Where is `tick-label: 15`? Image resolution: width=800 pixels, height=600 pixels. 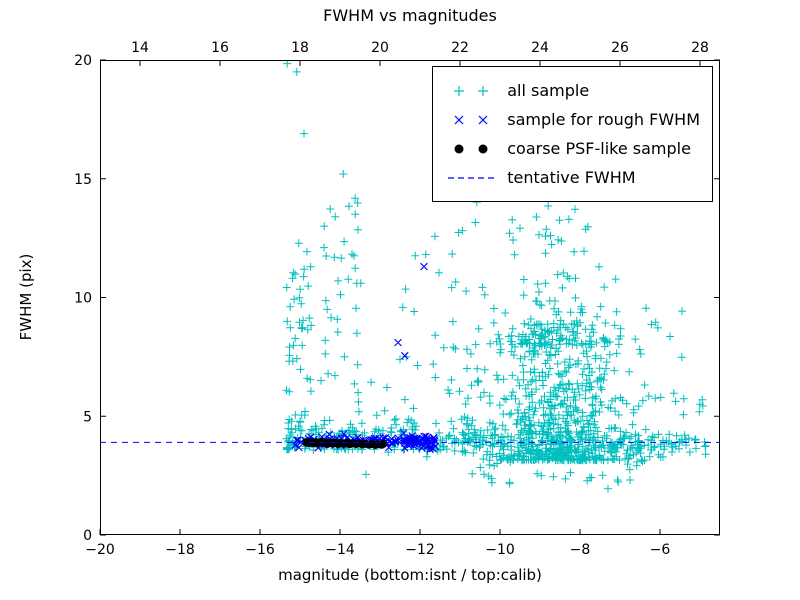
tick-label: 15 is located at coordinates (83, 180).